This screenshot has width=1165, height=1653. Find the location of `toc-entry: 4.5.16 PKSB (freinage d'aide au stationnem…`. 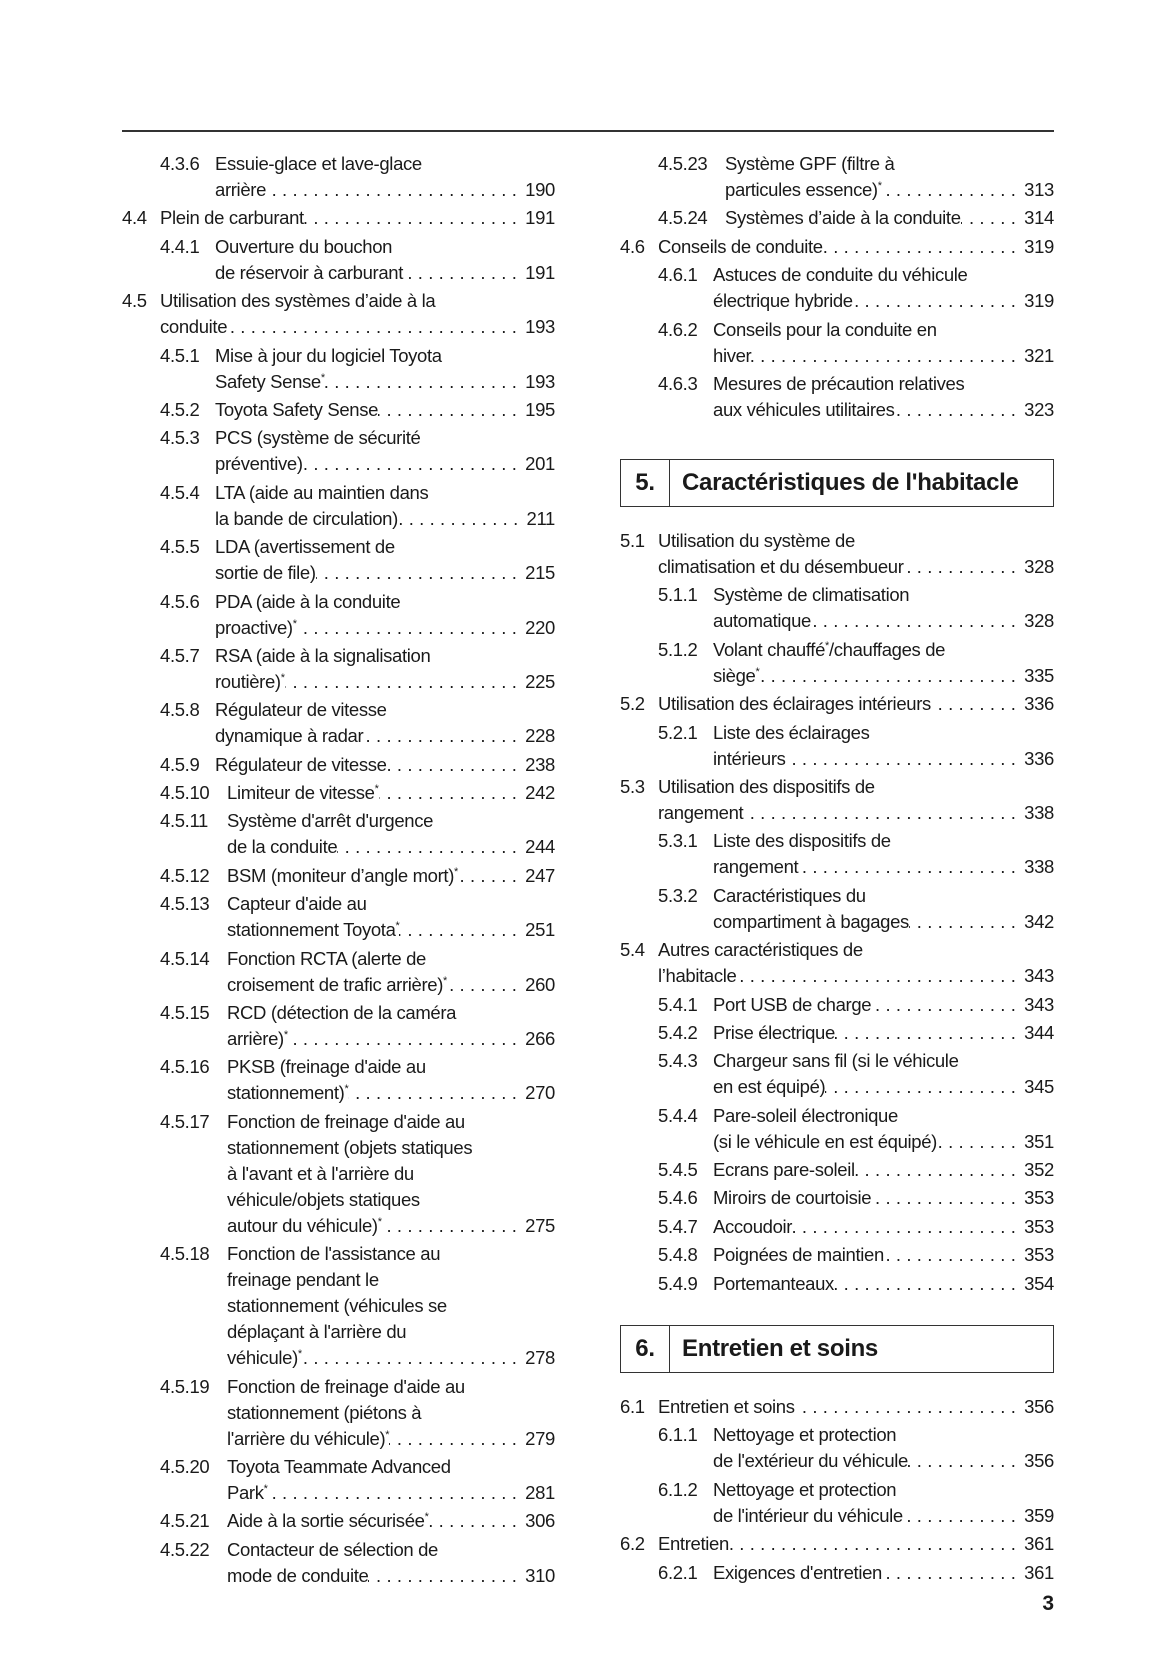

toc-entry: 4.5.16 PKSB (freinage d'aide au stationnem… is located at coordinates (357, 1080).